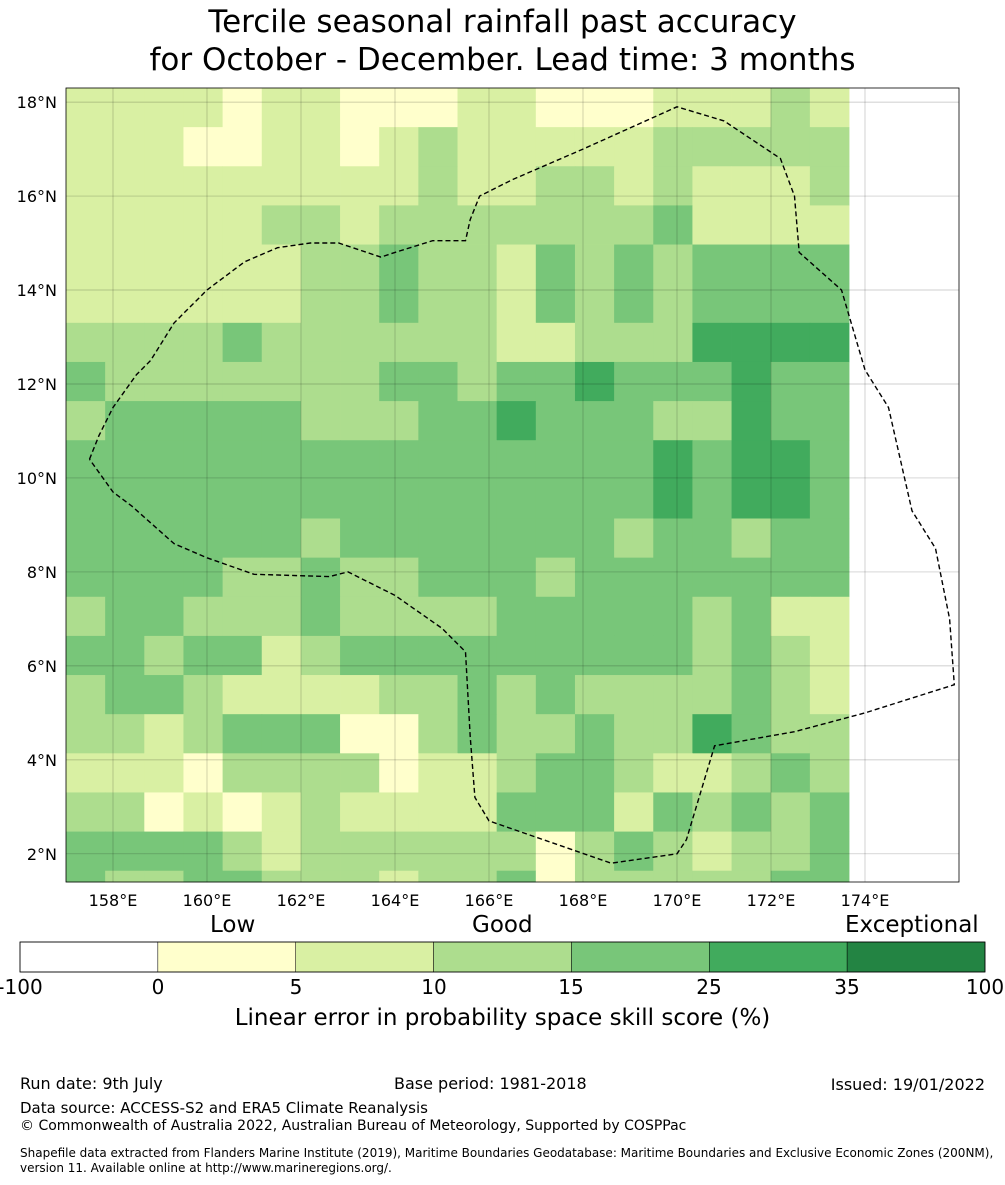 This screenshot has width=1005, height=1185. Describe the element at coordinates (677, 900) in the screenshot. I see `longitude-tick-label: 170°E` at that location.